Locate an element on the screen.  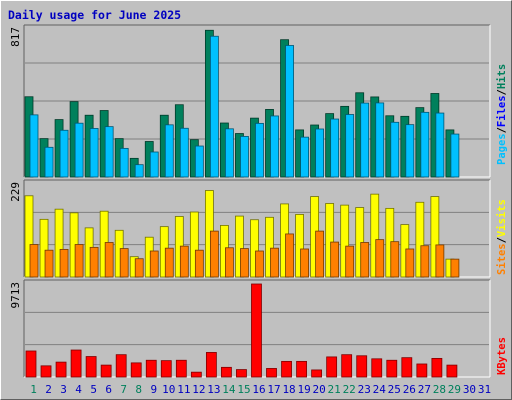
x-label-day-4: 4 is located at coordinates (78, 389).